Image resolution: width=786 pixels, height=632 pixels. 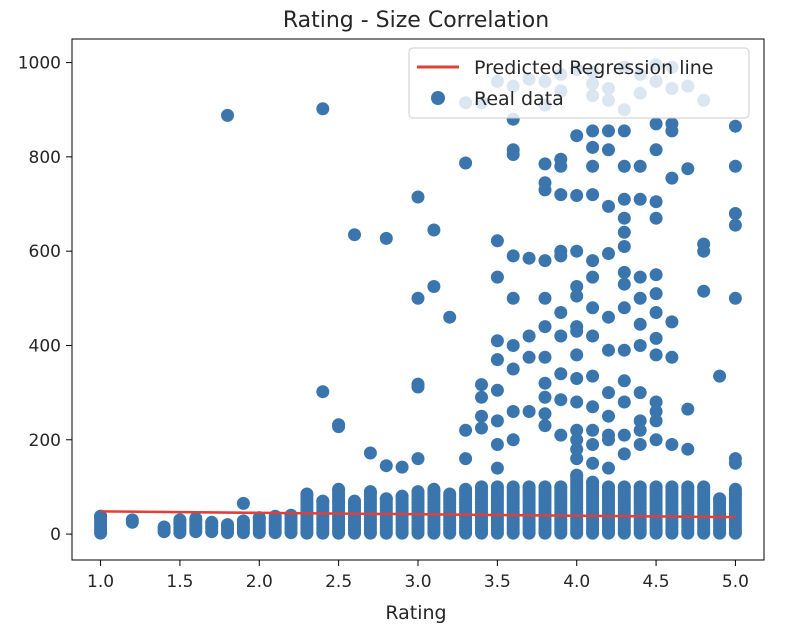 I want to click on x-tick-label: 3.5, so click(x=497, y=582).